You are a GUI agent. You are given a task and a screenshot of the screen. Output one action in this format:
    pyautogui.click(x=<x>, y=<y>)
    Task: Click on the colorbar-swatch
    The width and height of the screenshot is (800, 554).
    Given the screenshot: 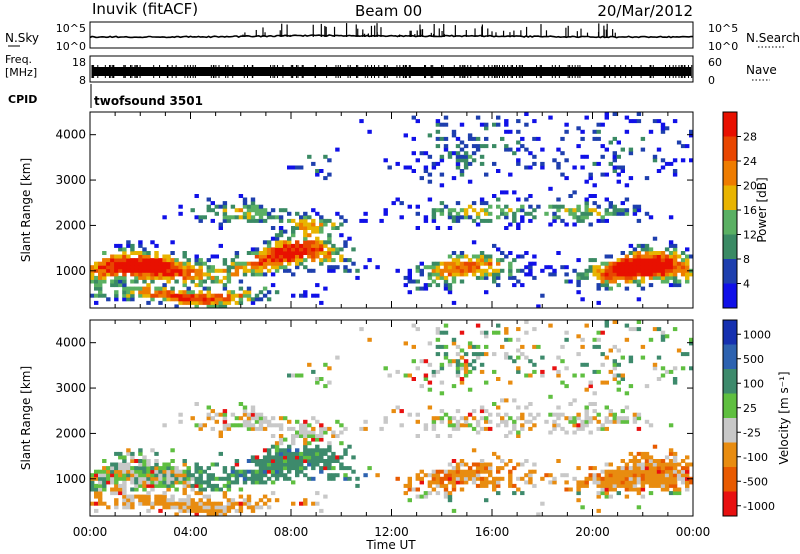 What is the action you would take?
    pyautogui.click(x=730, y=332)
    